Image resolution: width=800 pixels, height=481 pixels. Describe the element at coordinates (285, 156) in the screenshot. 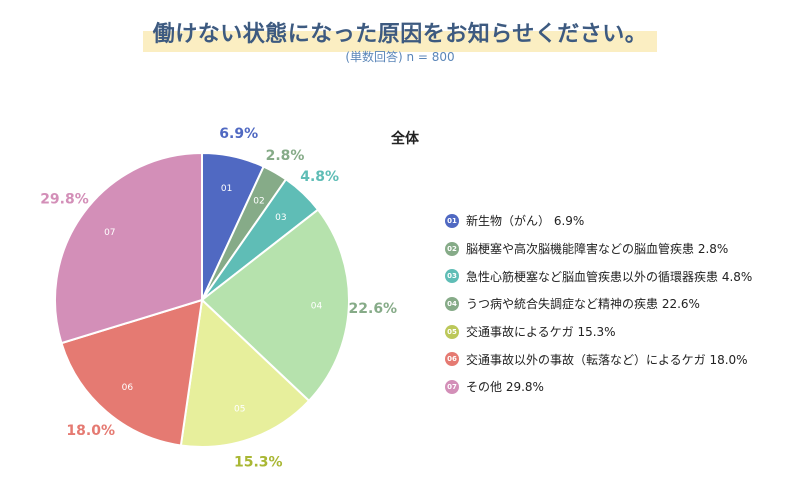

I see `value-label-02: 2.8%` at that location.